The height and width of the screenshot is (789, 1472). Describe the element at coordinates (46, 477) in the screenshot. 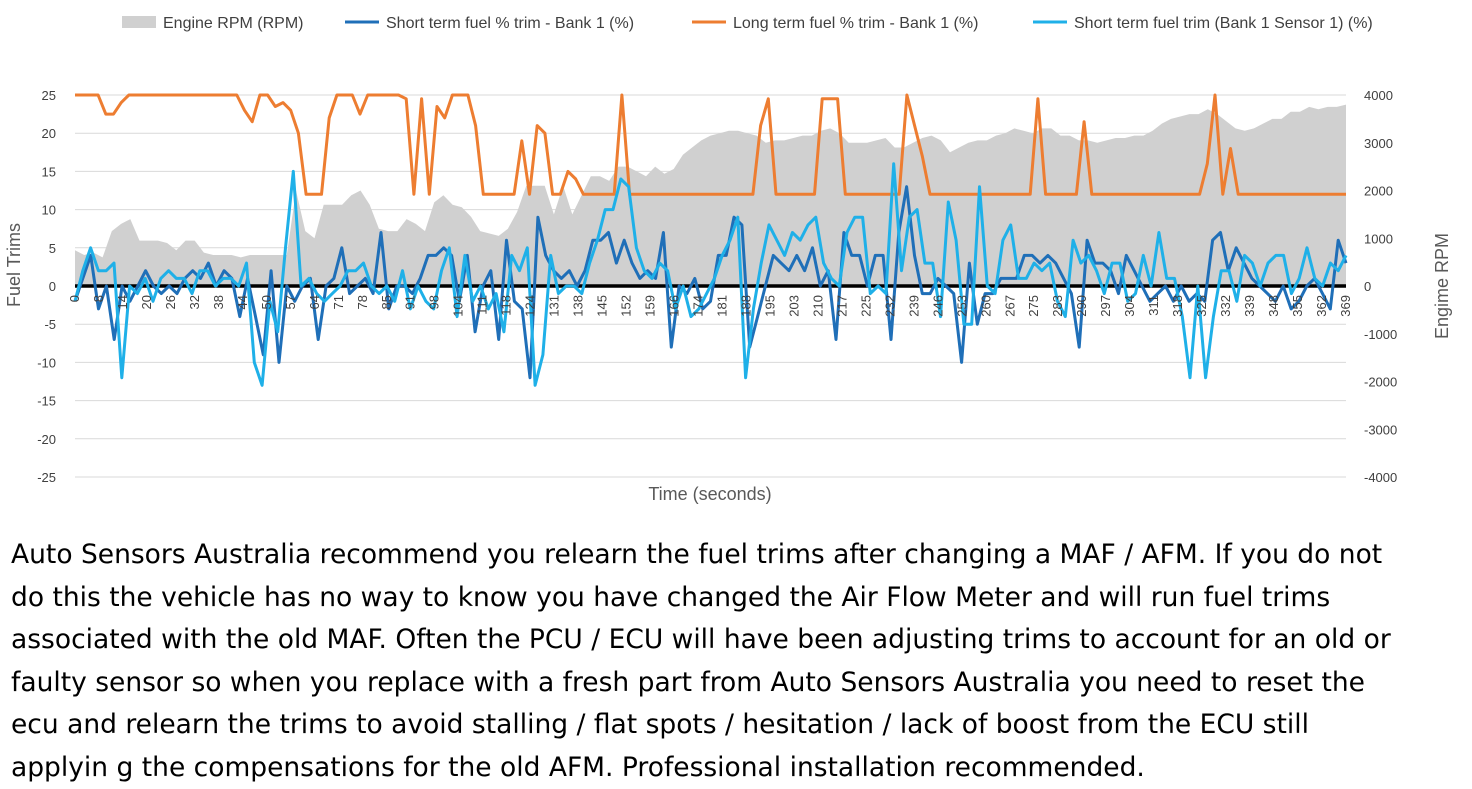

I see `y-tick-label: -25` at that location.